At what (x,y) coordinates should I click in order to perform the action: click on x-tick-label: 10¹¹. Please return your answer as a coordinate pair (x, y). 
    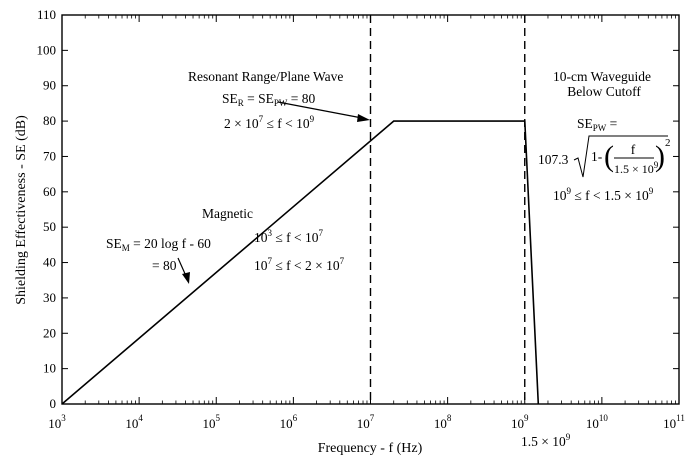
    Looking at the image, I should click on (674, 422).